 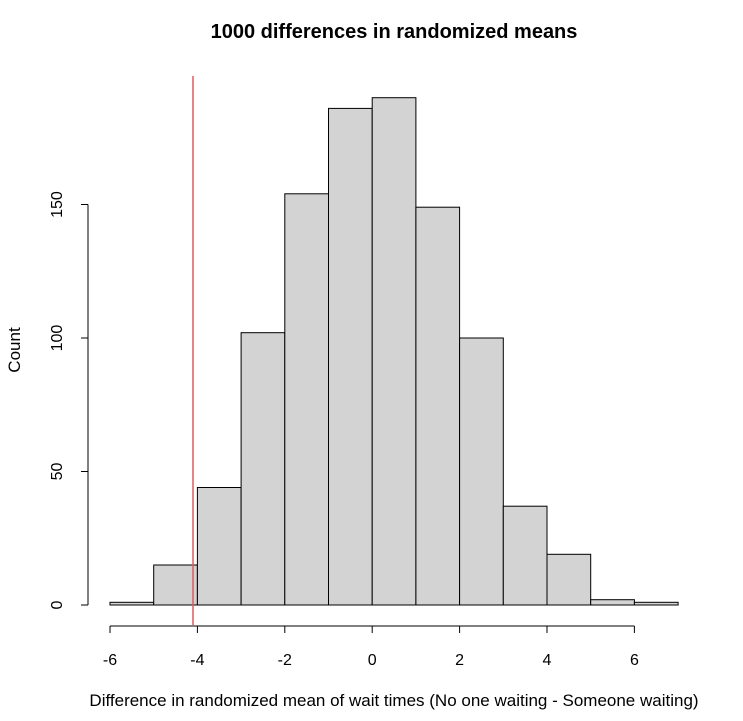 What do you see at coordinates (69, 400) in the screenshot?
I see `y-axis: 0 50 100 150` at bounding box center [69, 400].